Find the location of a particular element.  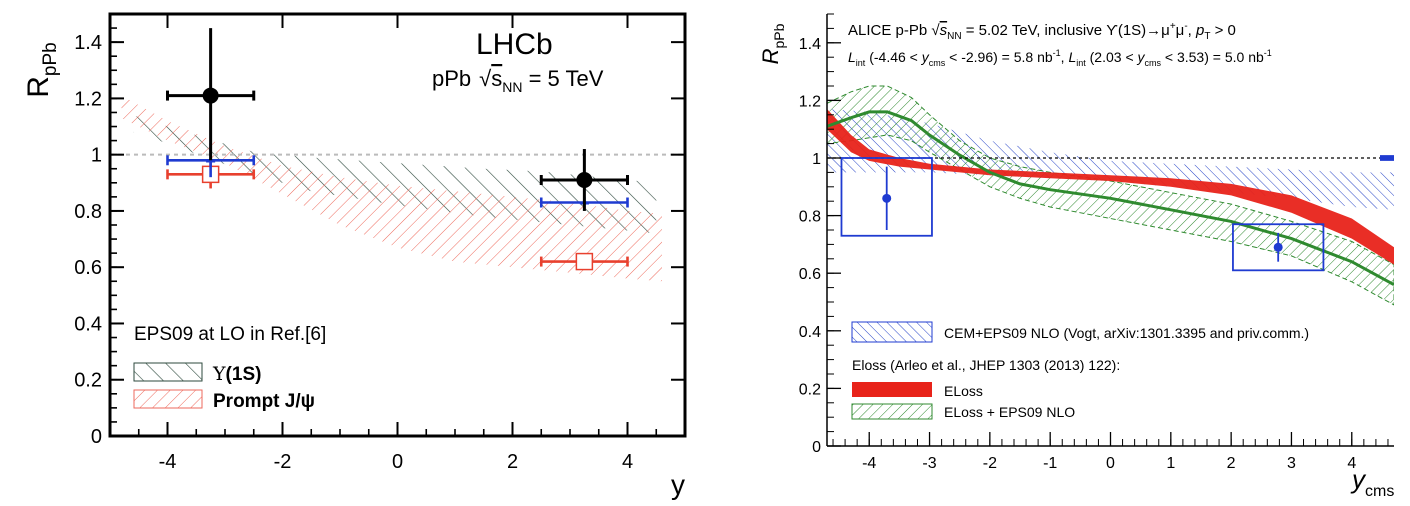

alice-legend-eloss-eps-swatch is located at coordinates (892, 411).